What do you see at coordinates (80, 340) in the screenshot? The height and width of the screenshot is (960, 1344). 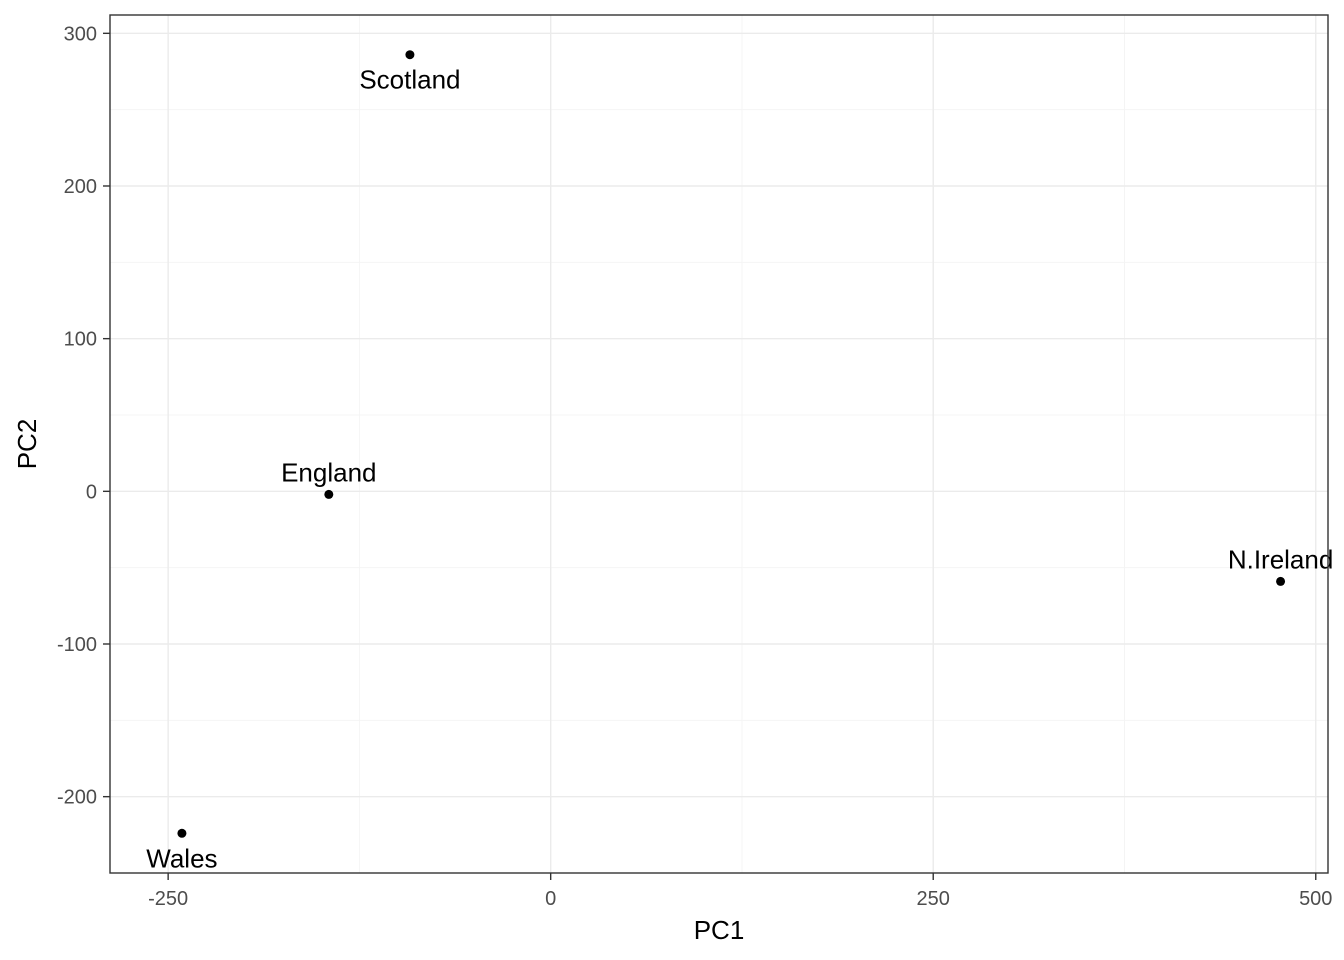 I see `y-tick-label: 100` at bounding box center [80, 340].